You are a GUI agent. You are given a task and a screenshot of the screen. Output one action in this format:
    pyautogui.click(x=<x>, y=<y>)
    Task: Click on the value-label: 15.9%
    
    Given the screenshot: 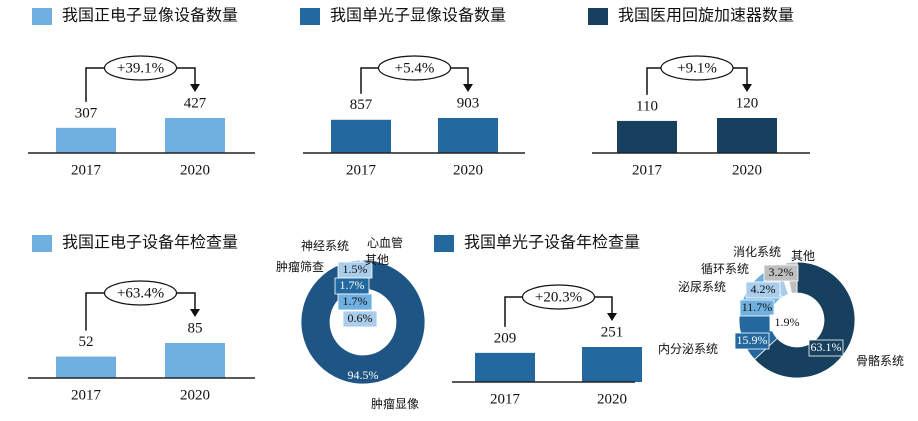 What is the action you would take?
    pyautogui.click(x=752, y=340)
    